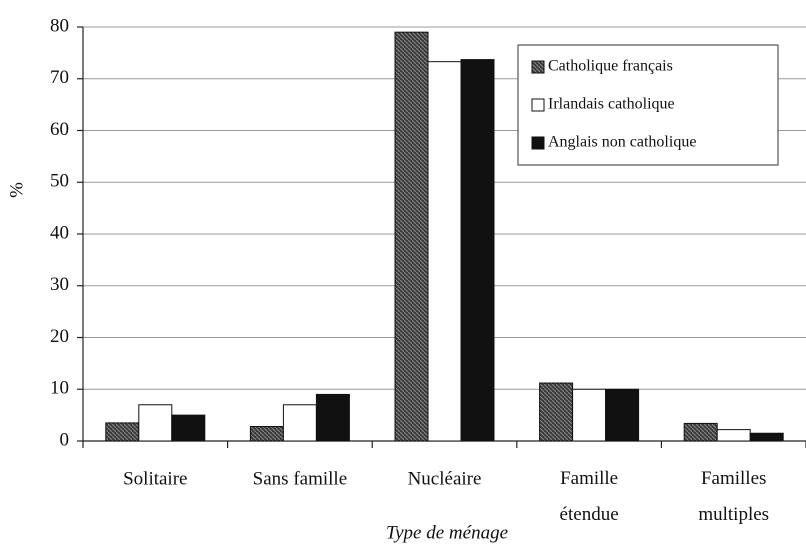 Image resolution: width=806 pixels, height=546 pixels. Describe the element at coordinates (733, 496) in the screenshot. I see `x-tick-label: Familles multiples` at that location.